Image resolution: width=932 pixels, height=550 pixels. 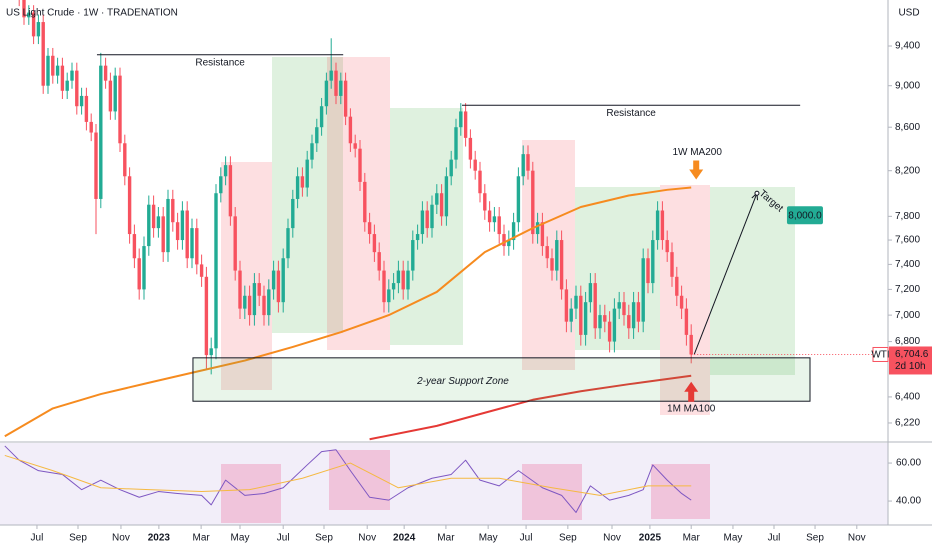 I want to click on x-tick-label: 2023, so click(x=159, y=538).